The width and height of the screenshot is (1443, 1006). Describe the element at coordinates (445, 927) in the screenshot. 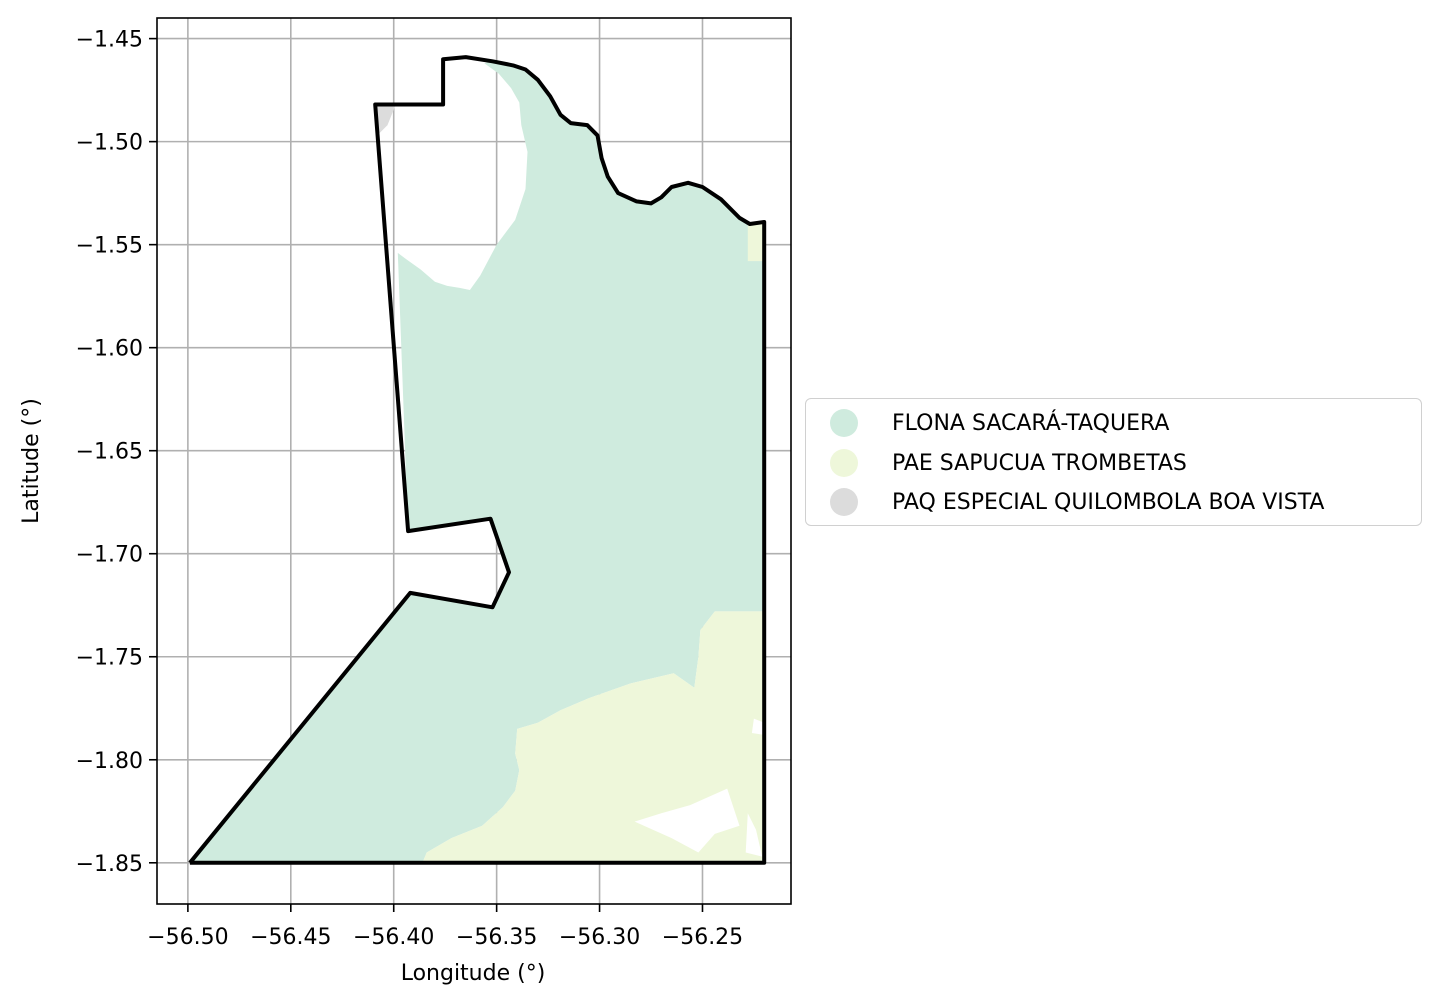

I see `x-axis-ticks: −56.50 −56.45 −56.40 −56.35 −56.30 −56.25` at that location.